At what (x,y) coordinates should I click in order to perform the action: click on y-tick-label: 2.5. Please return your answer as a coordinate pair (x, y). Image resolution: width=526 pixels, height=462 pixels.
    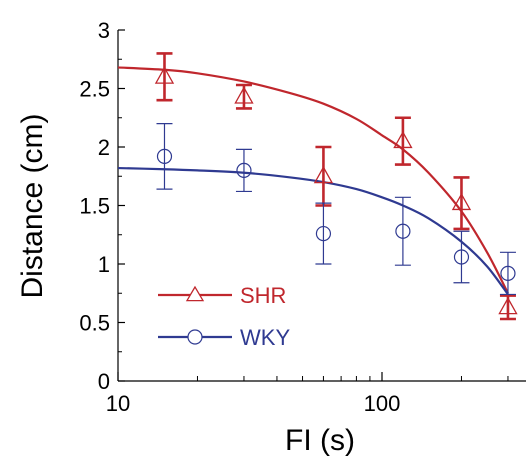
    Looking at the image, I should click on (94, 89).